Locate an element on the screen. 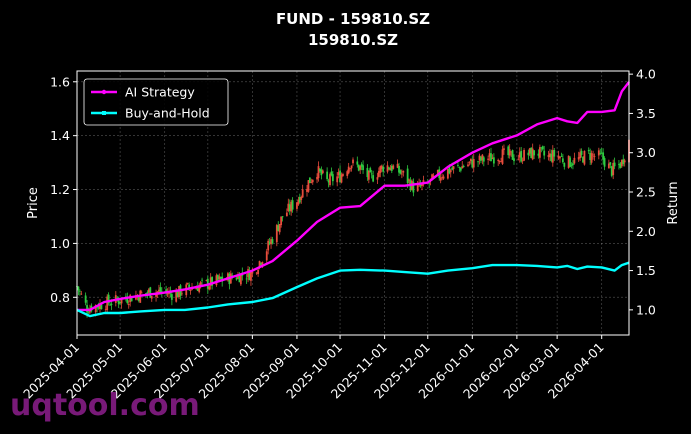 This screenshot has height=434, width=691. left-axis: 0.8 1.0 1.2 1.4 1.6 is located at coordinates (63, 189).